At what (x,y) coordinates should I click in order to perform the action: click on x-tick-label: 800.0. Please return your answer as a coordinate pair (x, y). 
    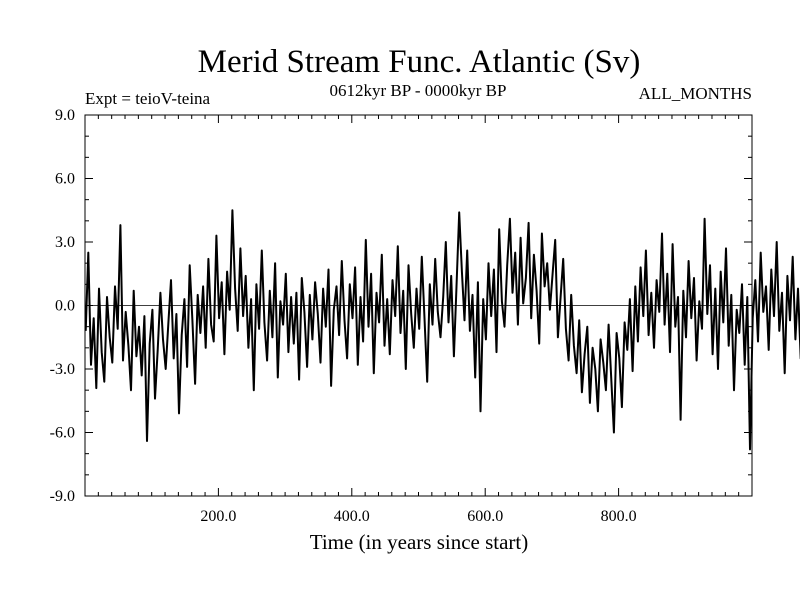
    Looking at the image, I should click on (619, 516).